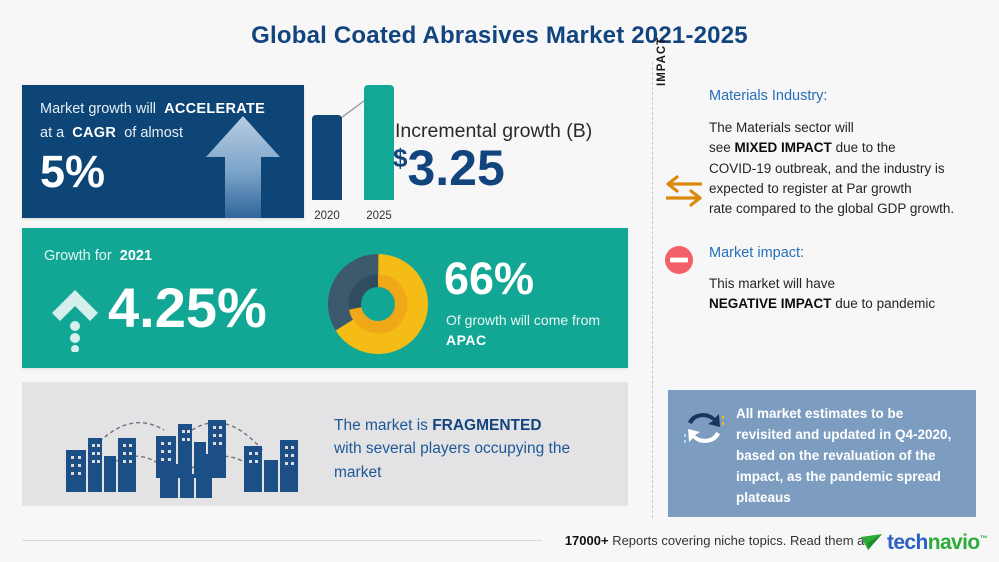  What do you see at coordinates (466, 340) in the screenshot?
I see `apac-region: APAC` at bounding box center [466, 340].